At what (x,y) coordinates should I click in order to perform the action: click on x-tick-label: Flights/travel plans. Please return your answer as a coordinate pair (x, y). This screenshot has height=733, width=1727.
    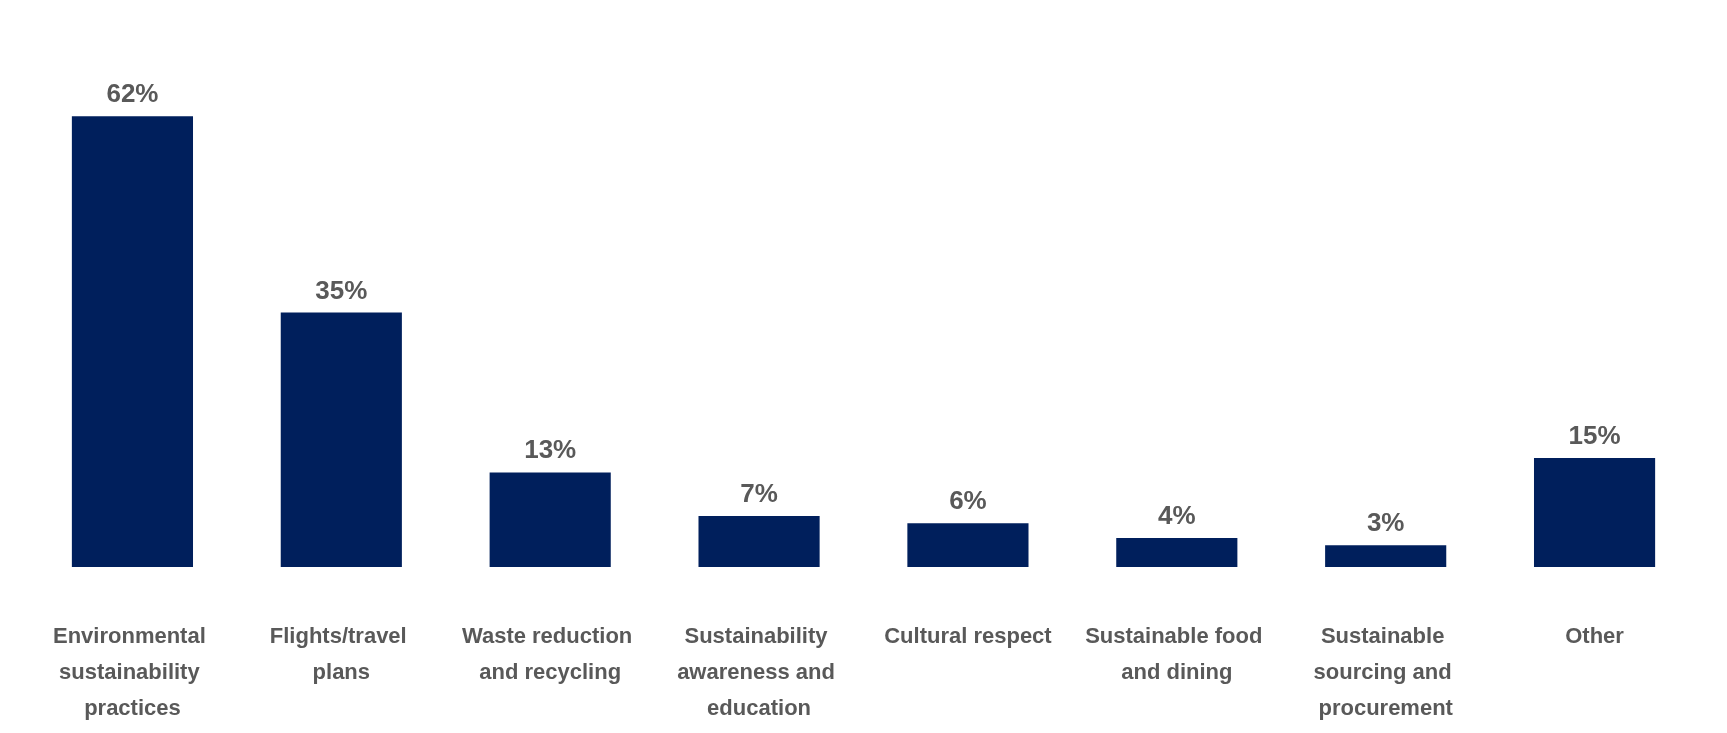
    Looking at the image, I should click on (341, 653).